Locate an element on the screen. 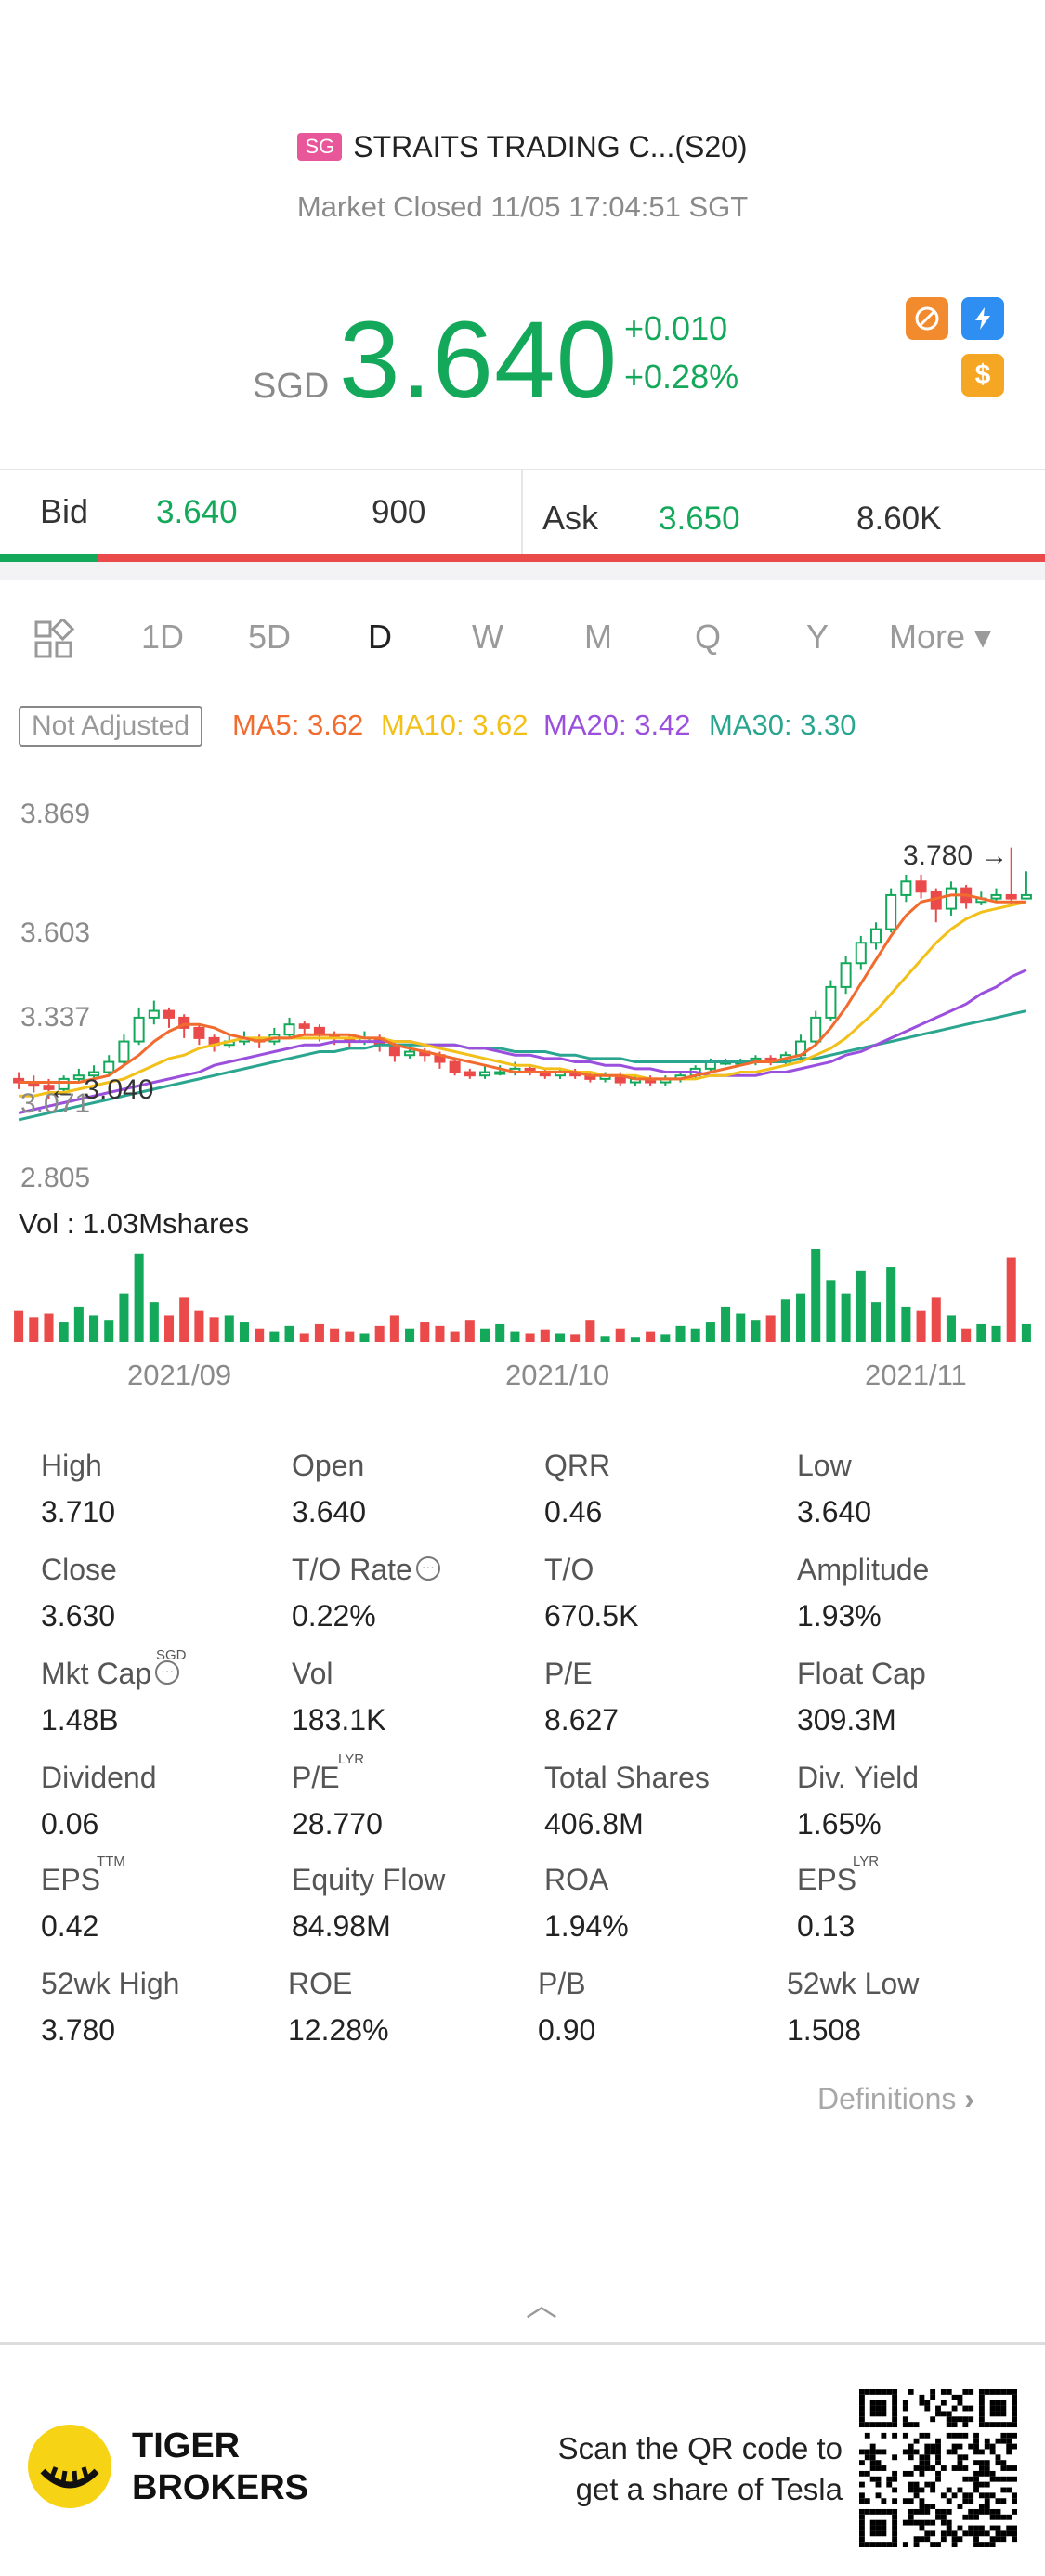 This screenshot has width=1045, height=2576. tab-w: W is located at coordinates (487, 637).